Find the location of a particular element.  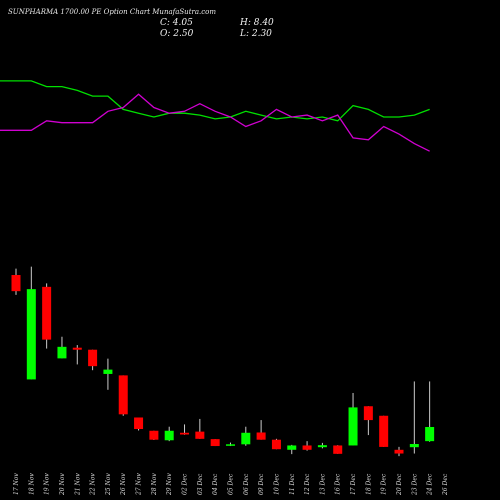

x-tick-label: 20 Dec is located at coordinates (399, 484).